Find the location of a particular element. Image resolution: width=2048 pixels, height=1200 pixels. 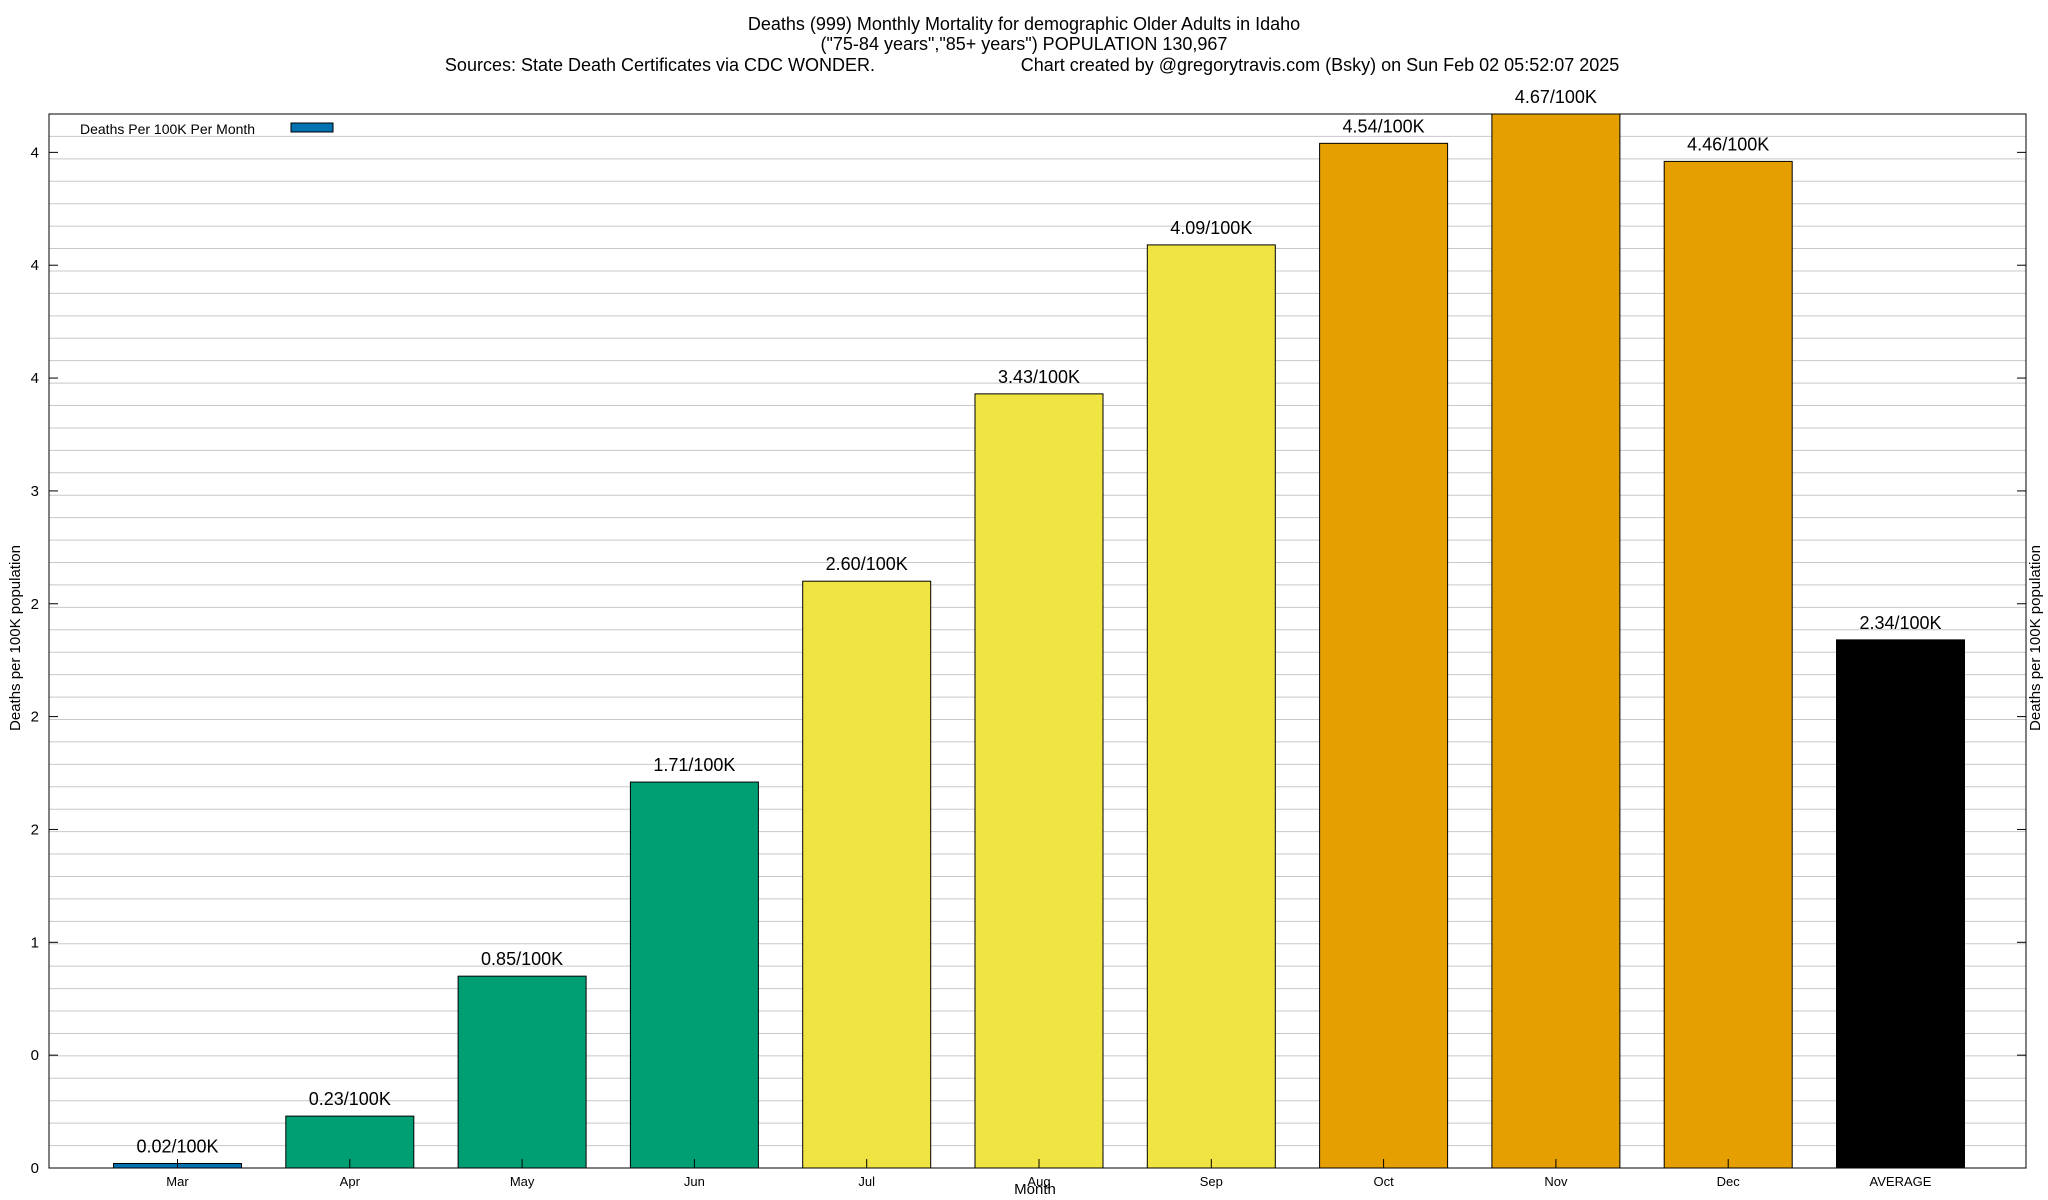

bar-jun is located at coordinates (694, 975).